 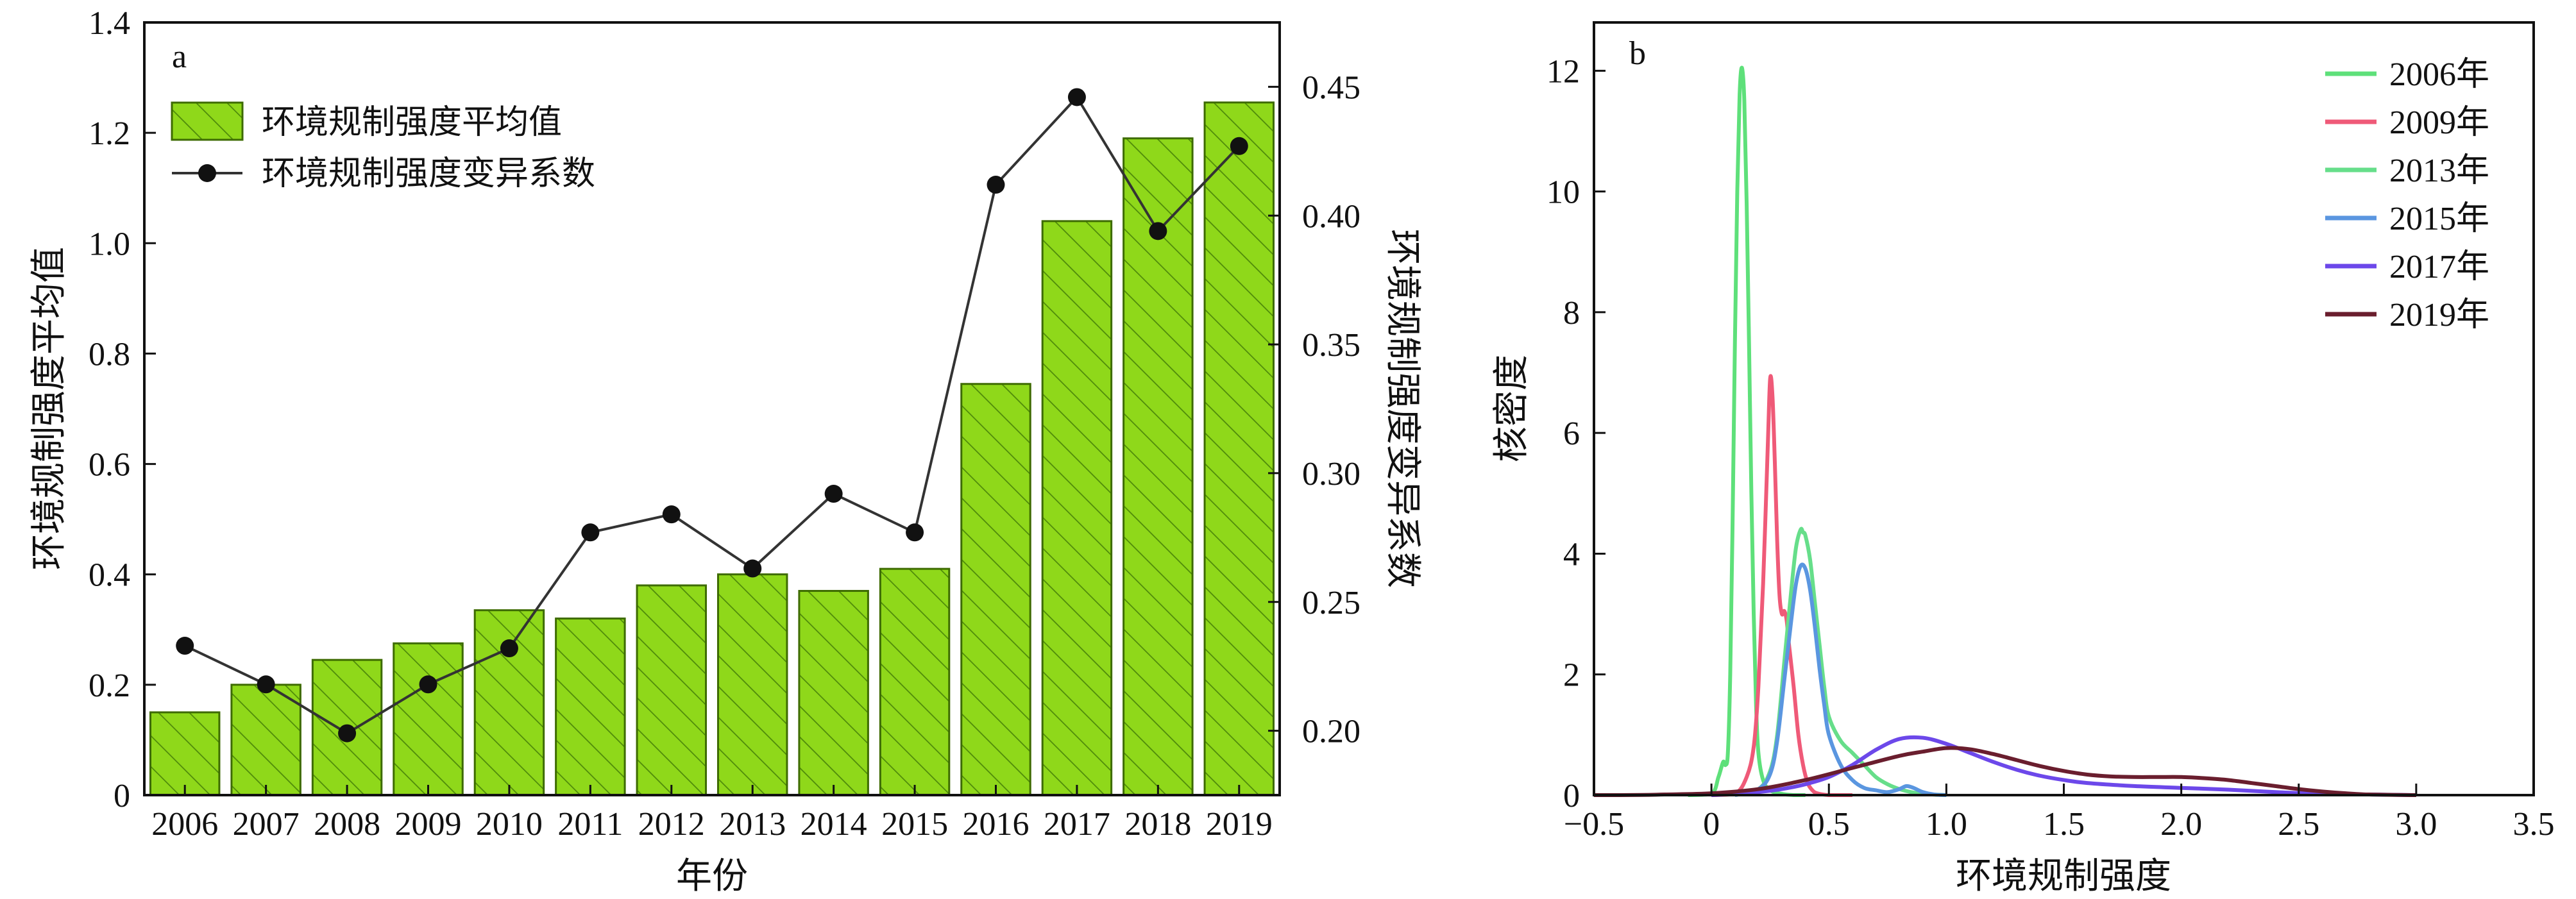 What do you see at coordinates (2439, 267) in the screenshot?
I see `legend-label-2017年: 2017年` at bounding box center [2439, 267].